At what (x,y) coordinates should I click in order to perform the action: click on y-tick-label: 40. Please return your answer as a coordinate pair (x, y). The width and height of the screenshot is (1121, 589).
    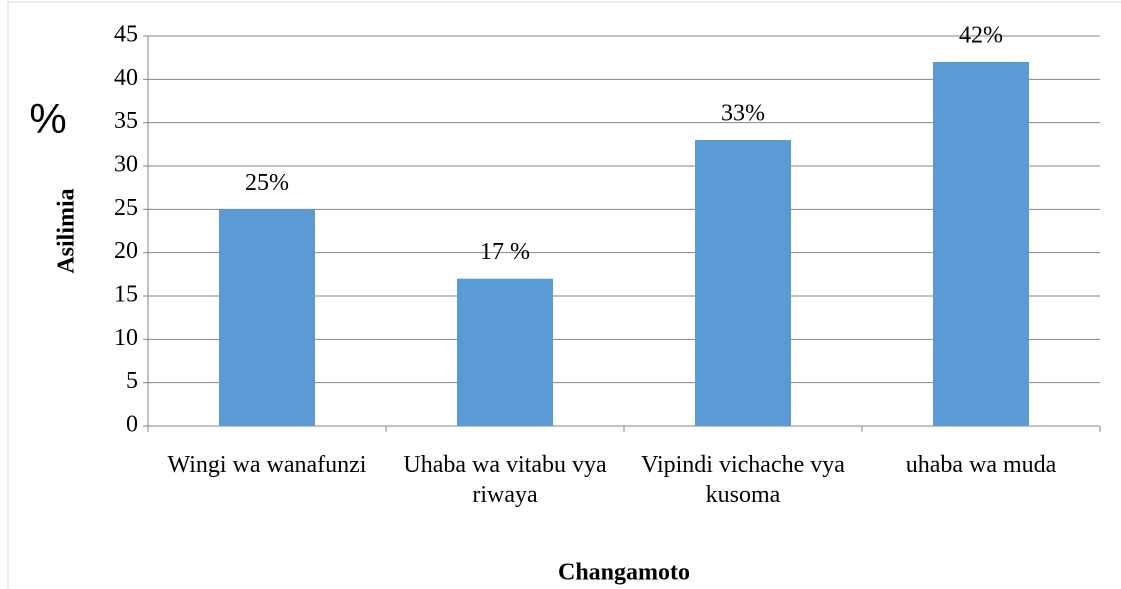
    Looking at the image, I should click on (126, 78).